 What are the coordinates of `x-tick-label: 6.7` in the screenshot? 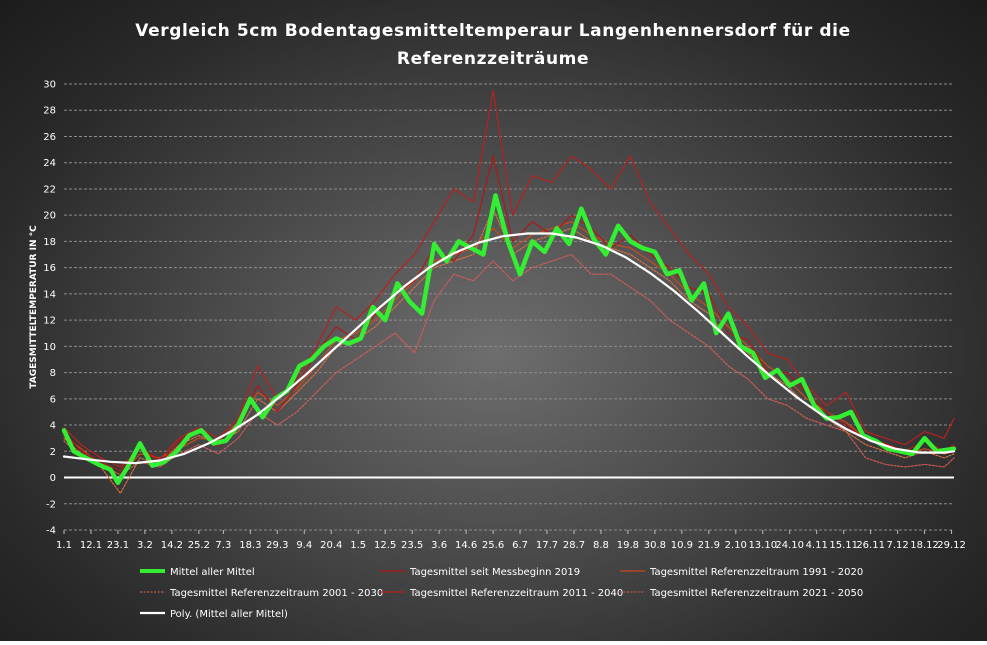 It's located at (520, 545).